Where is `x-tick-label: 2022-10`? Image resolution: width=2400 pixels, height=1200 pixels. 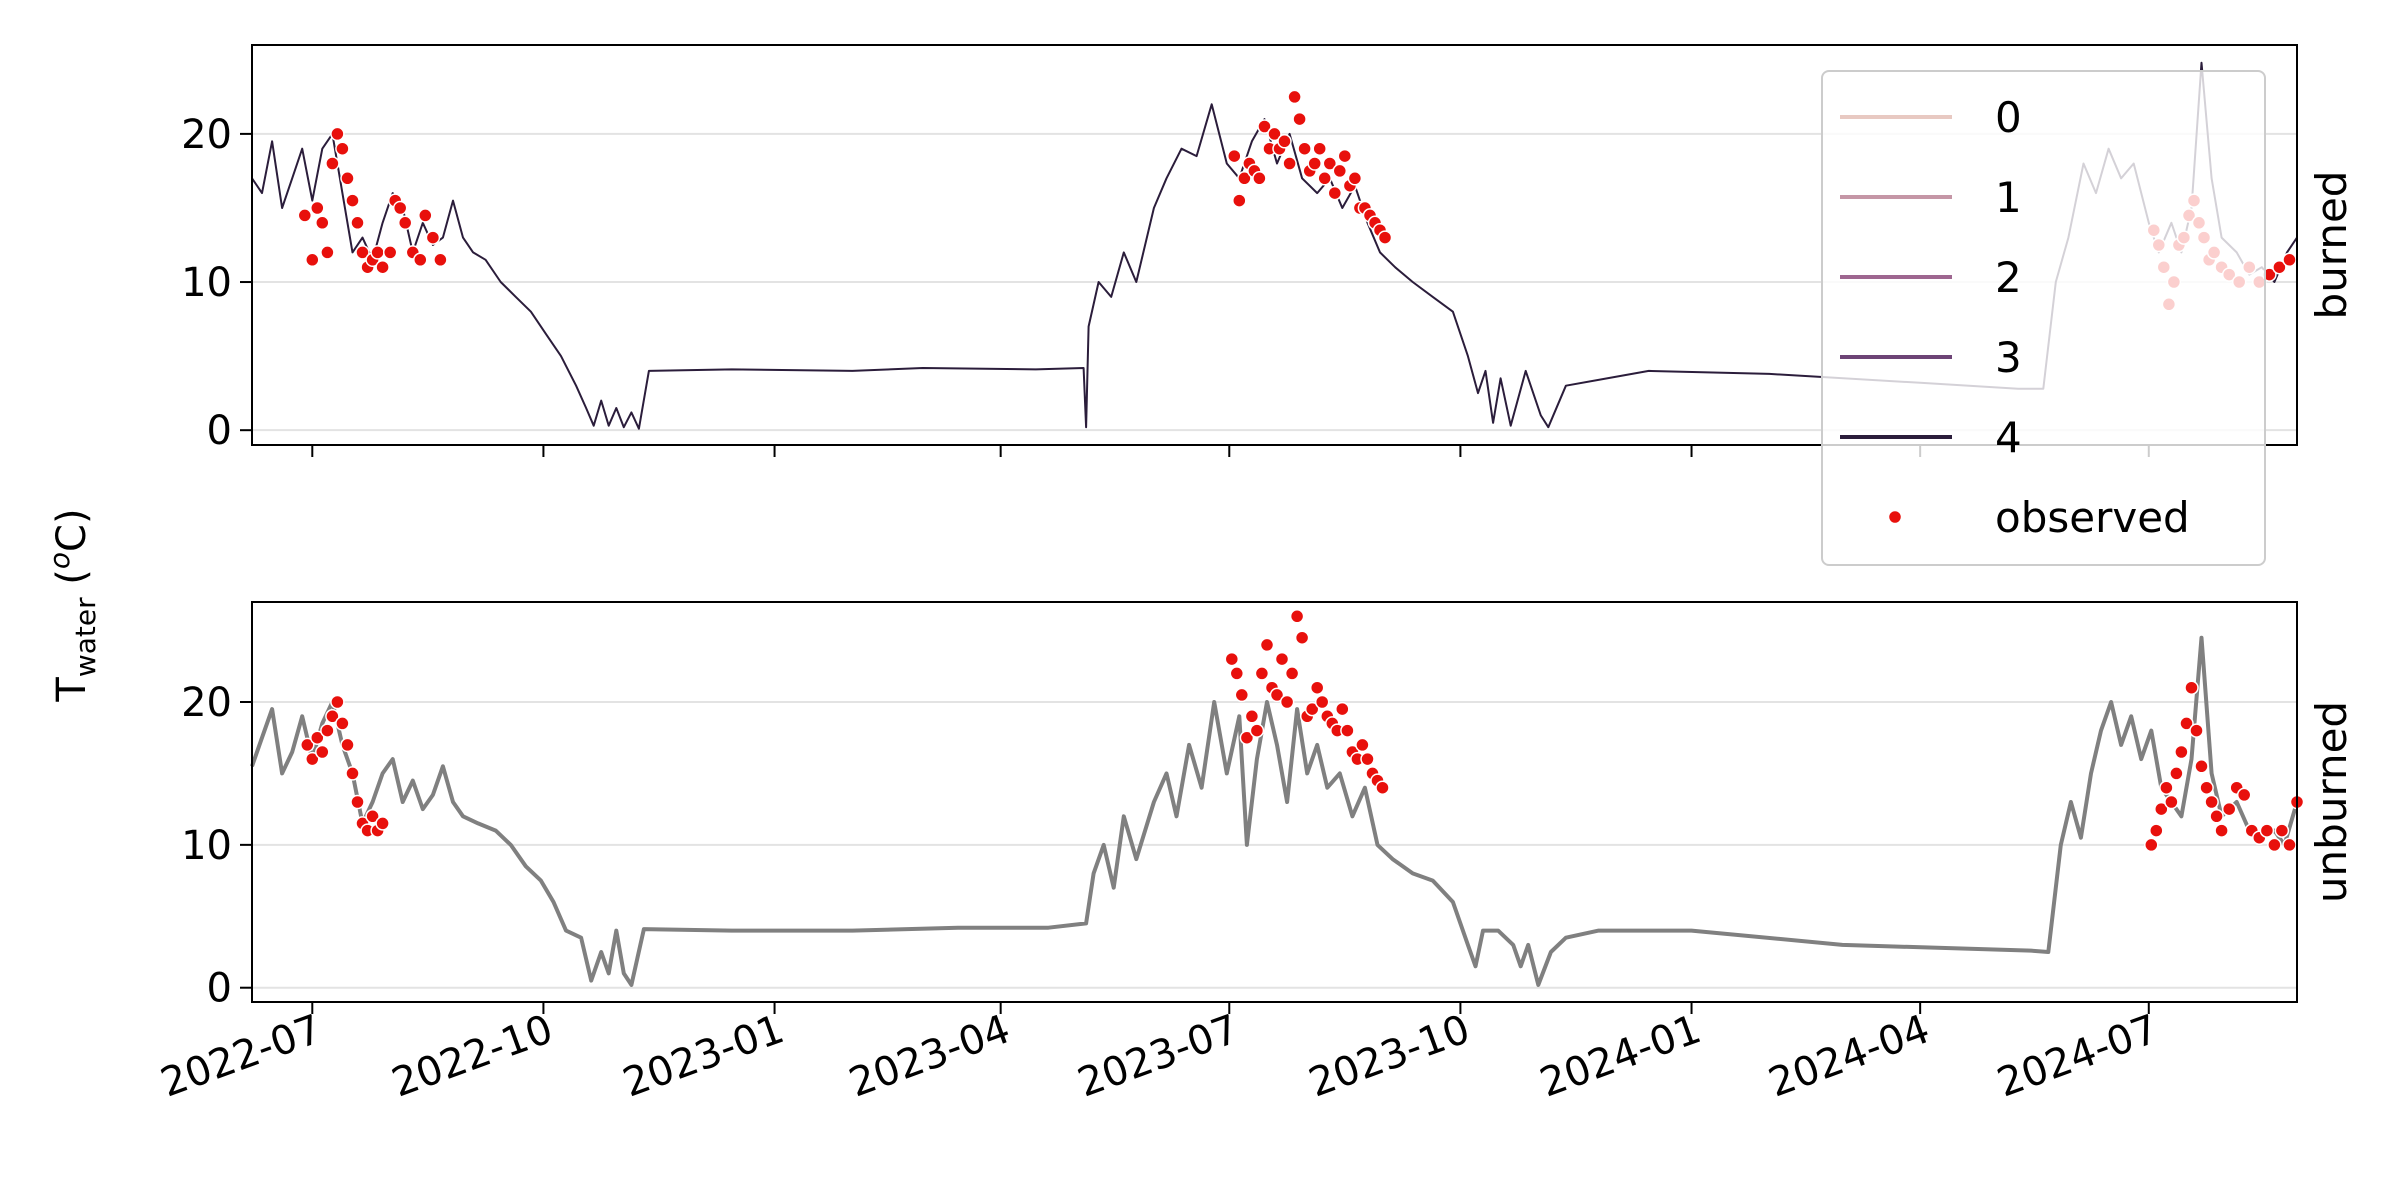
x-tick-label: 2022-10 is located at coordinates (472, 1056).